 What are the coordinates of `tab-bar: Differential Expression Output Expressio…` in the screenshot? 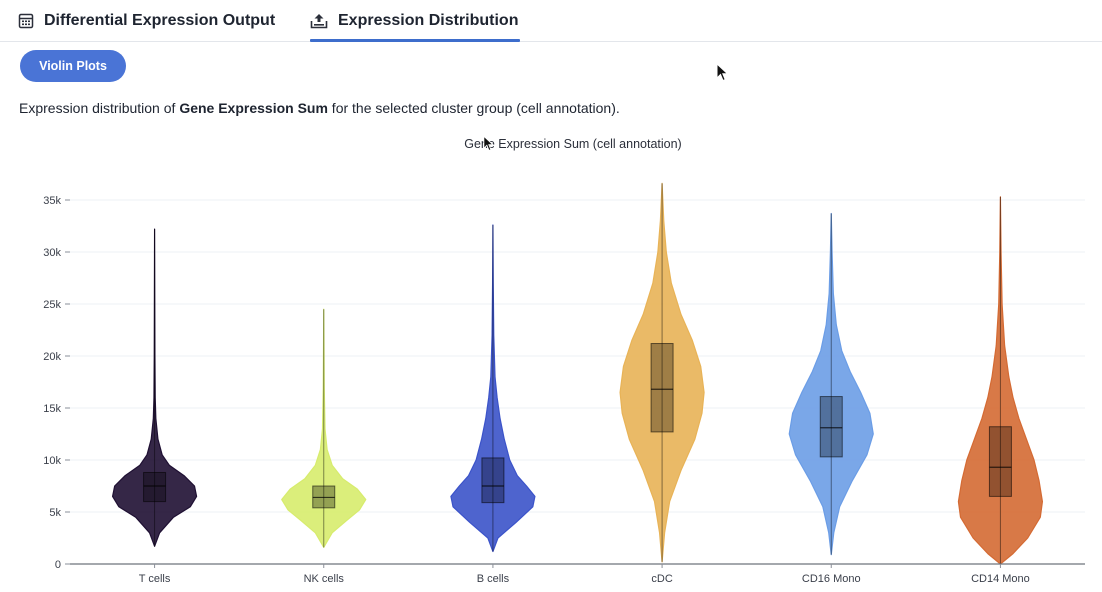 It's located at (551, 21).